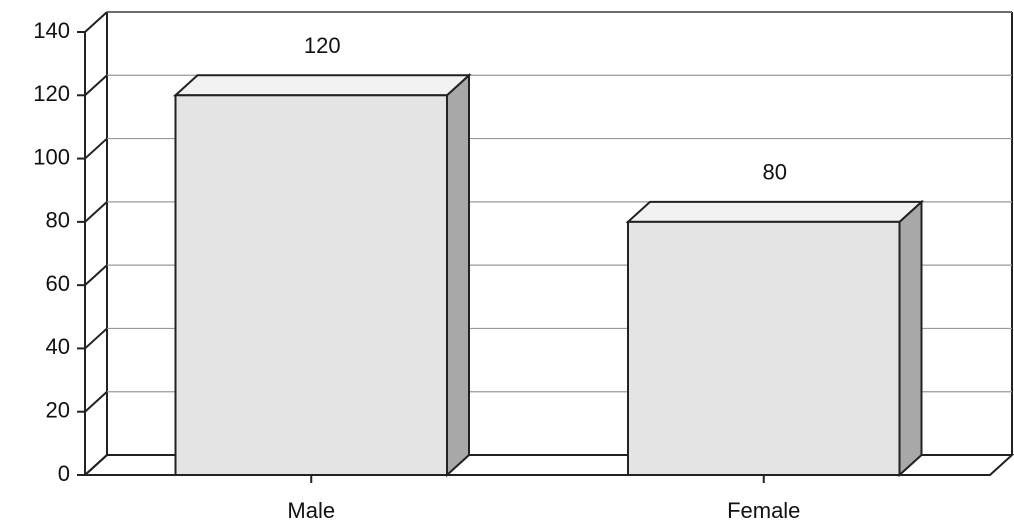 The width and height of the screenshot is (1014, 524). I want to click on x-tick-label: Male, so click(311, 510).